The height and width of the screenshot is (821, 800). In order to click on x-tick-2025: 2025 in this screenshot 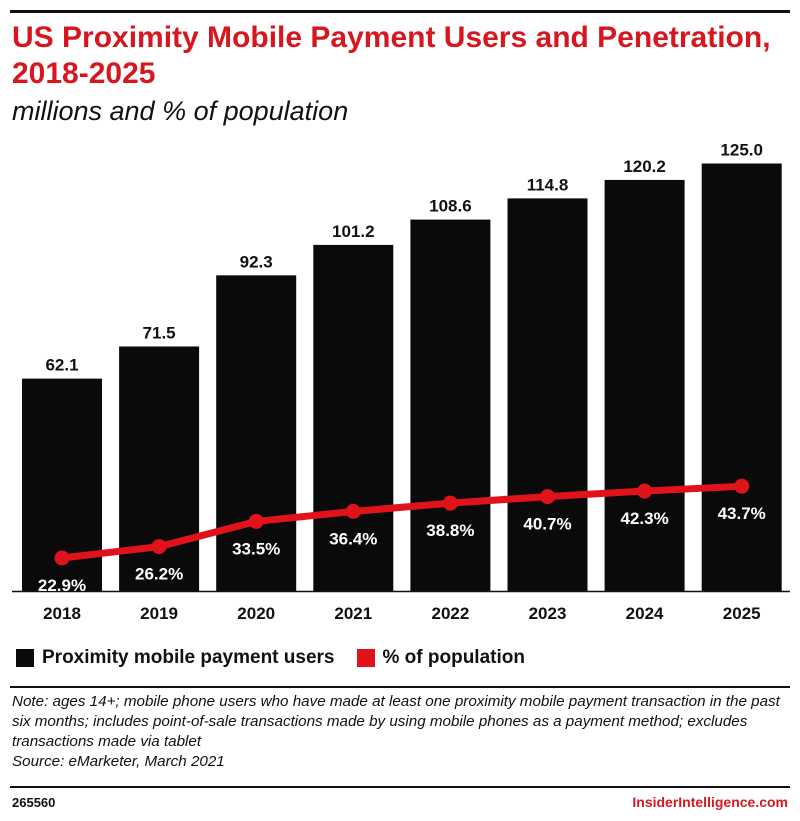, I will do `click(742, 613)`.